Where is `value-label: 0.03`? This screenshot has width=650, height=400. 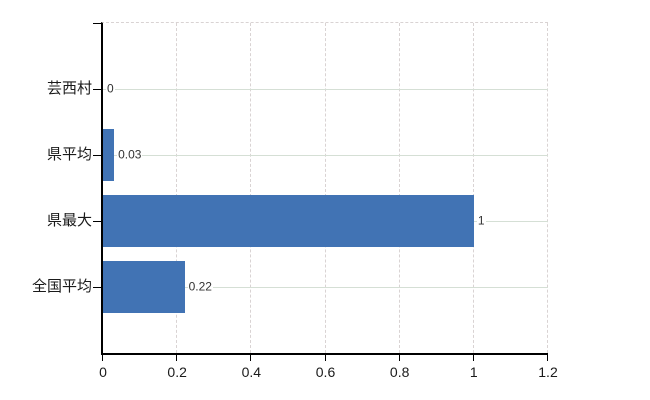 value-label: 0.03 is located at coordinates (130, 154).